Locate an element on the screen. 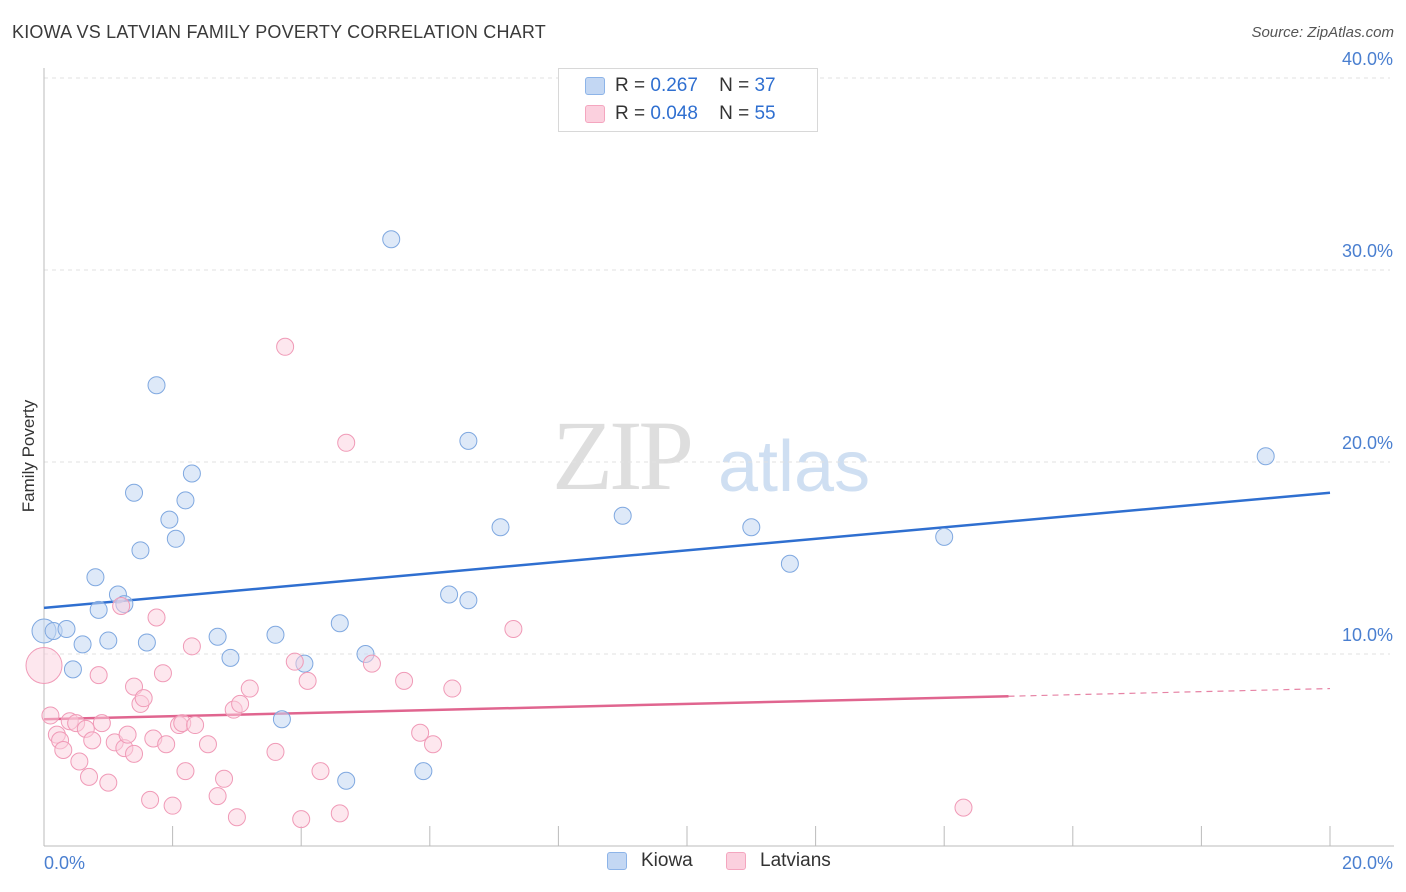 This screenshot has height=892, width=1406. bottom-legend-label: Kiowa is located at coordinates (667, 860).